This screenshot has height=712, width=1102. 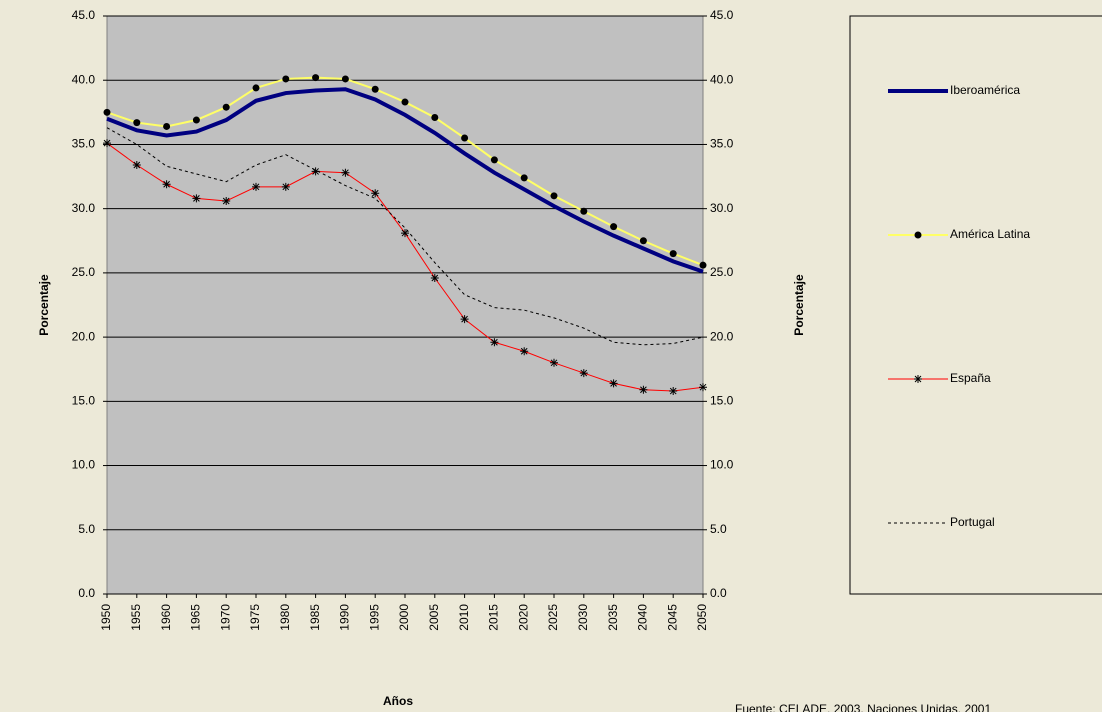 What do you see at coordinates (613, 617) in the screenshot?
I see `x-tick-label: 2035` at bounding box center [613, 617].